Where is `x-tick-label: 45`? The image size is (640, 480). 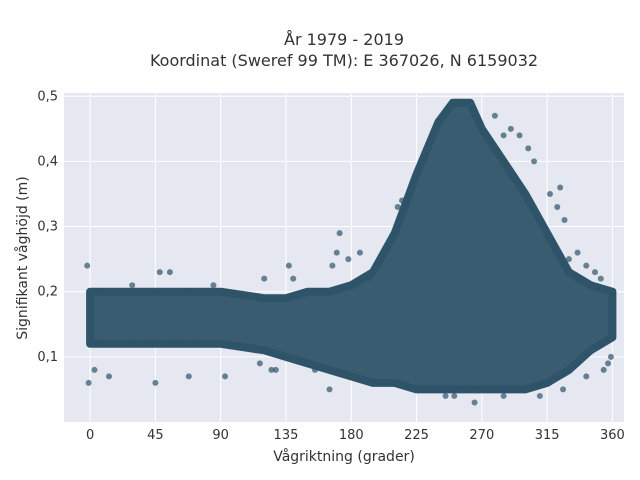
x-tick-label: 45 is located at coordinates (155, 435).